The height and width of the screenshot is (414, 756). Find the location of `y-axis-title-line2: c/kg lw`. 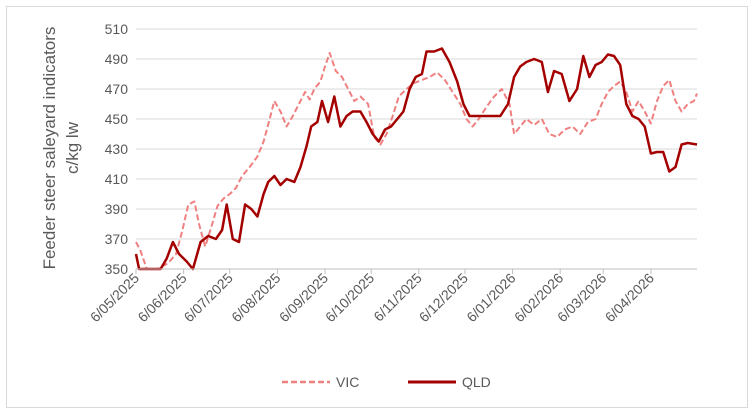

y-axis-title-line2: c/kg lw is located at coordinates (72, 147).